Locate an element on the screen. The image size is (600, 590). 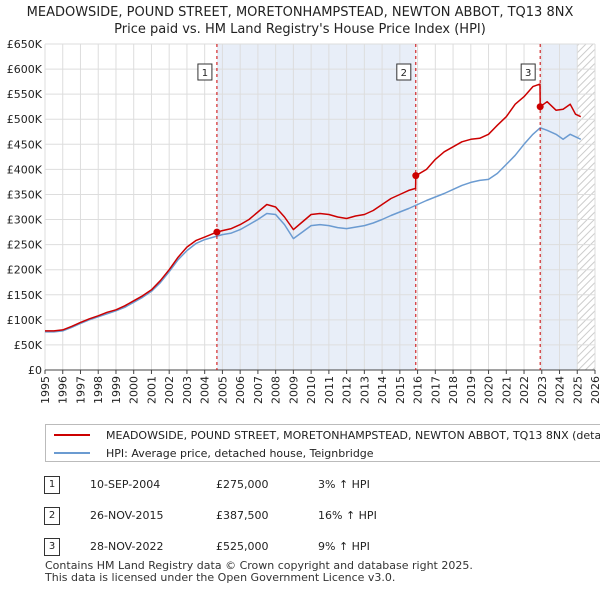
y-tick-label: £400K is located at coordinates (25, 169).